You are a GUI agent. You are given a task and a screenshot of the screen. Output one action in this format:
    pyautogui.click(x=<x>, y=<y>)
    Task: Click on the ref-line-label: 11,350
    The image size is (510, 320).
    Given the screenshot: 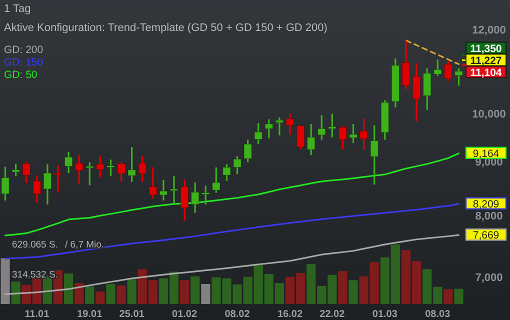 What is the action you would take?
    pyautogui.click(x=486, y=49)
    